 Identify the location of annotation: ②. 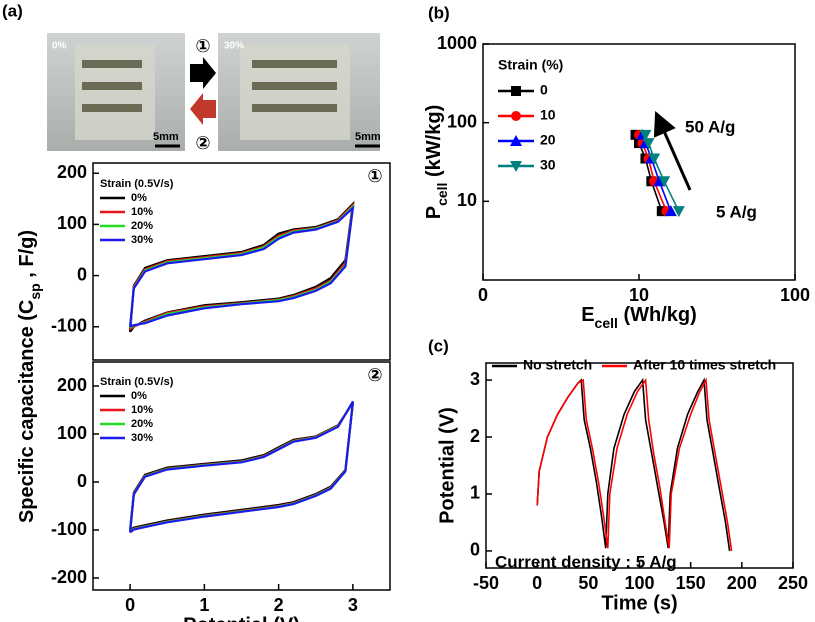
(374, 375).